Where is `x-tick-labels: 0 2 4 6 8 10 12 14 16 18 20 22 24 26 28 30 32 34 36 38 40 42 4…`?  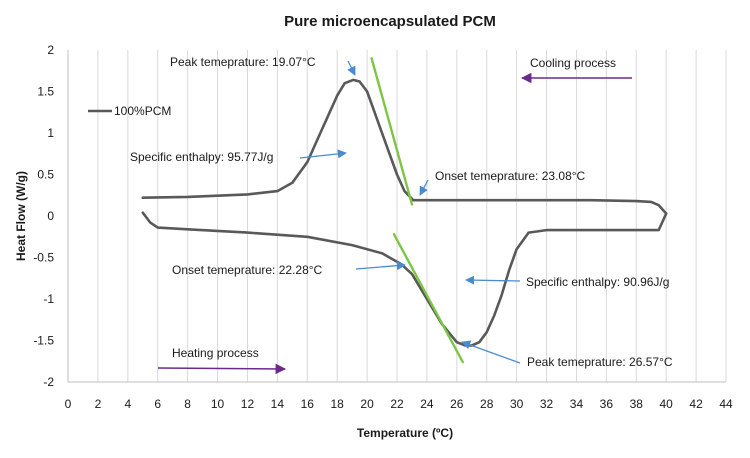 x-tick-labels: 0 2 4 6 8 10 12 14 16 18 20 22 24 26 28 30 32 34 36 38 40 42 4… is located at coordinates (399, 404).